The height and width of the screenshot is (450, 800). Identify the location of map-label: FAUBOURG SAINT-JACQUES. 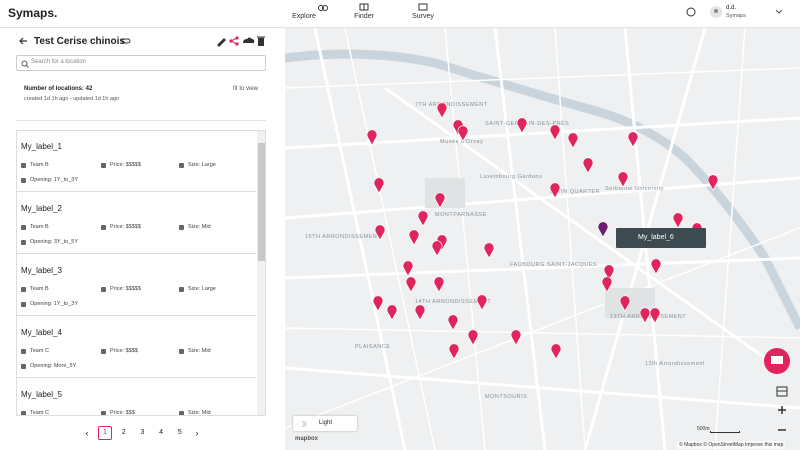
(553, 265).